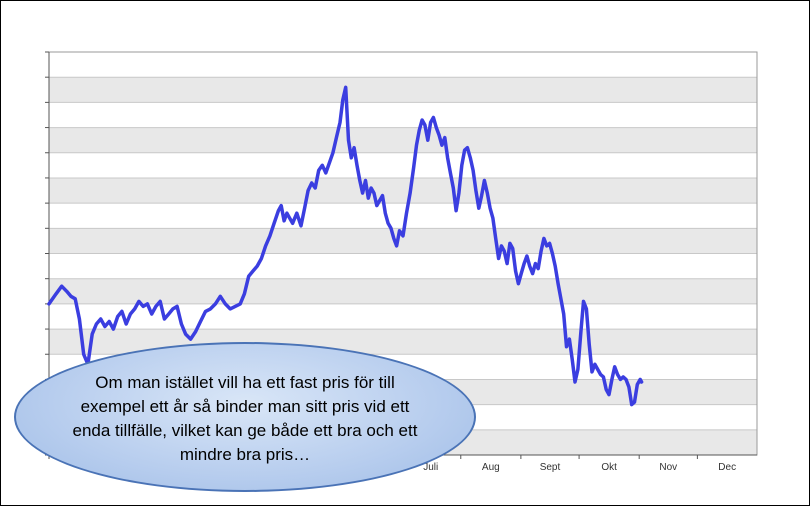 Image resolution: width=810 pixels, height=506 pixels. Describe the element at coordinates (430, 467) in the screenshot. I see `x-tick-label: Juli` at that location.